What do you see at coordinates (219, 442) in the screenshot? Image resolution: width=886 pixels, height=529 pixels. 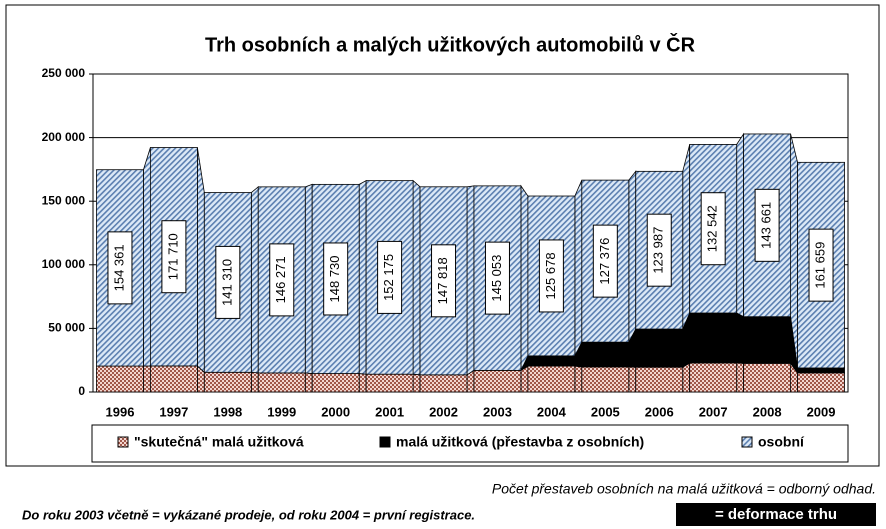 I see `legend-label: "skutečná" malá užitková` at bounding box center [219, 442].